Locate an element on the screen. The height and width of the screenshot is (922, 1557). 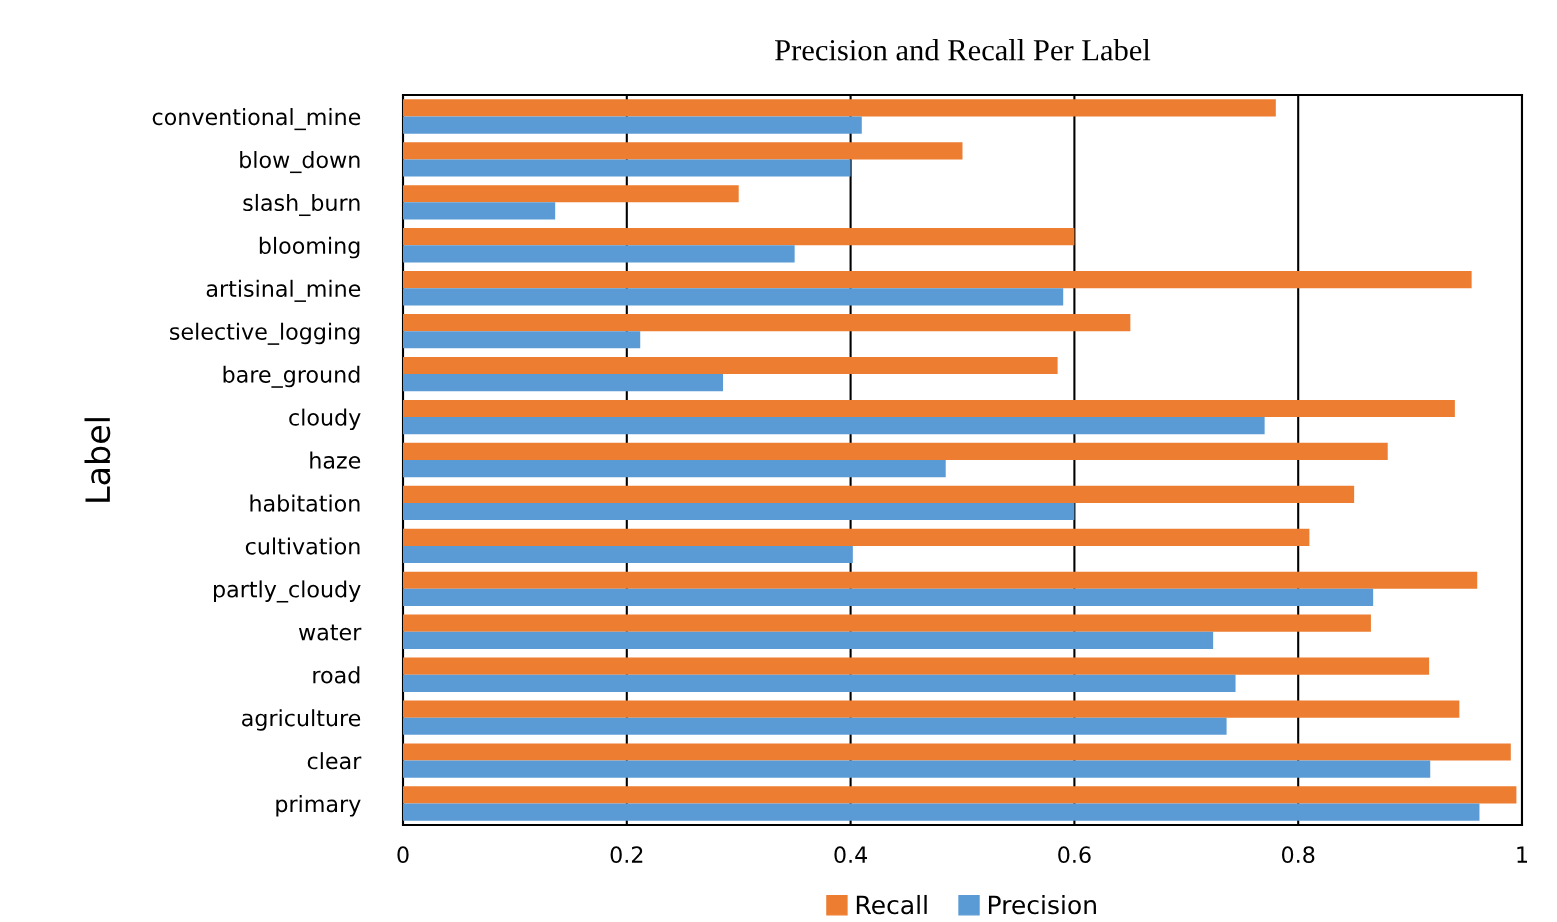
y-tick-label: slash_burn is located at coordinates (301, 205).